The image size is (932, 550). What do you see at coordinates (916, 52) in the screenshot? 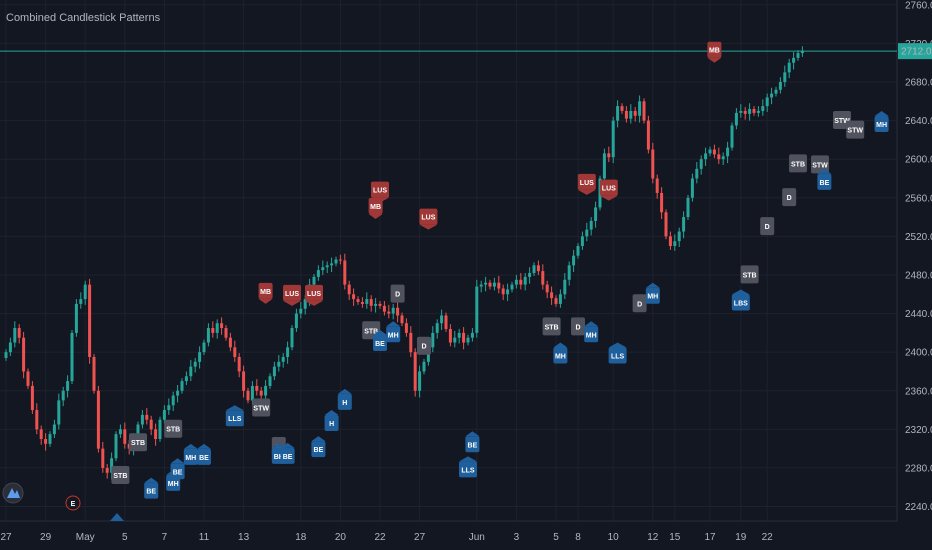
I see `last-price-label: 2712.00` at bounding box center [916, 52].